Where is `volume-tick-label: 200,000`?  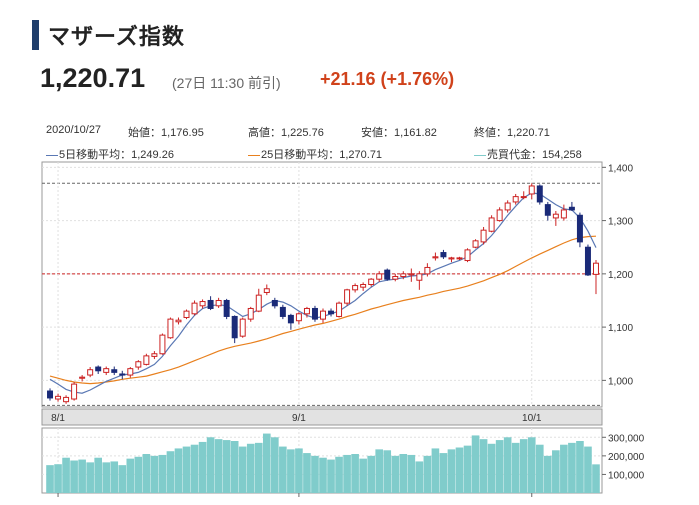 volume-tick-label: 200,000 is located at coordinates (626, 457).